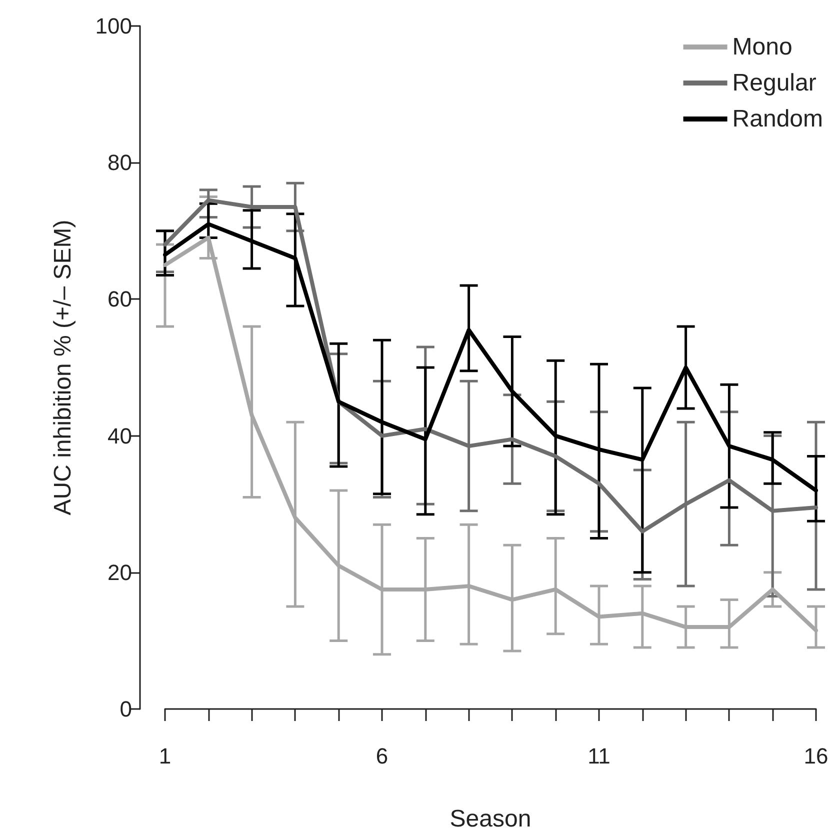 Image resolution: width=838 pixels, height=839 pixels. I want to click on y-tick-label: 100, so click(113, 26).